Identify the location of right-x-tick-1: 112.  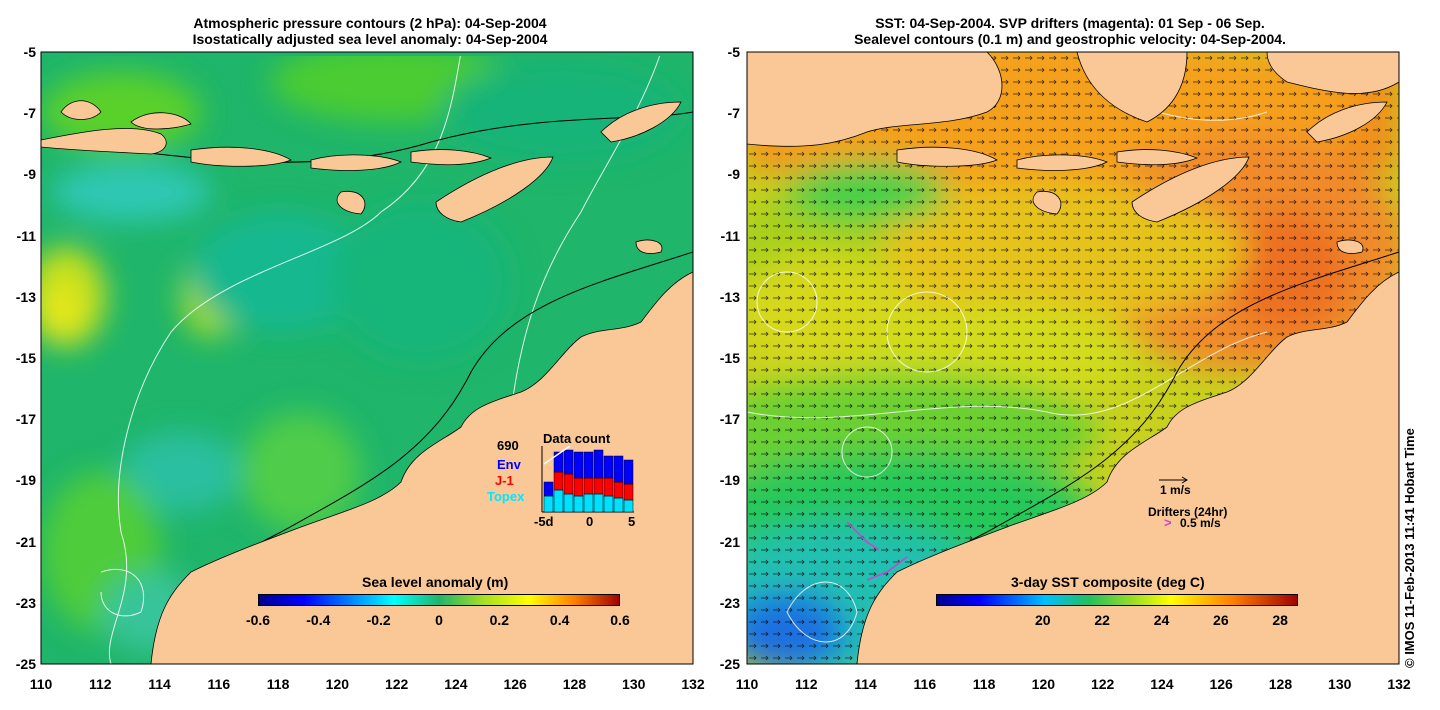
(806, 684).